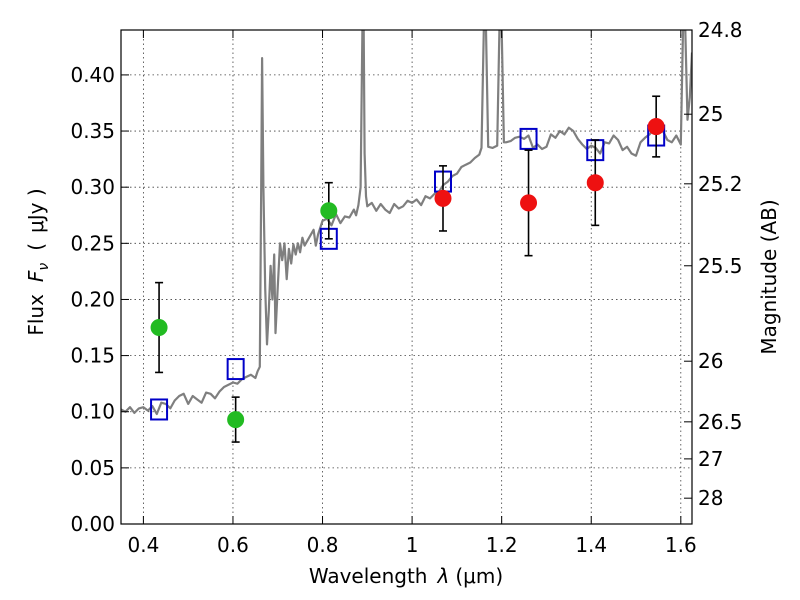  Describe the element at coordinates (681, 545) in the screenshot. I see `x-tick-label: 1.6` at that location.